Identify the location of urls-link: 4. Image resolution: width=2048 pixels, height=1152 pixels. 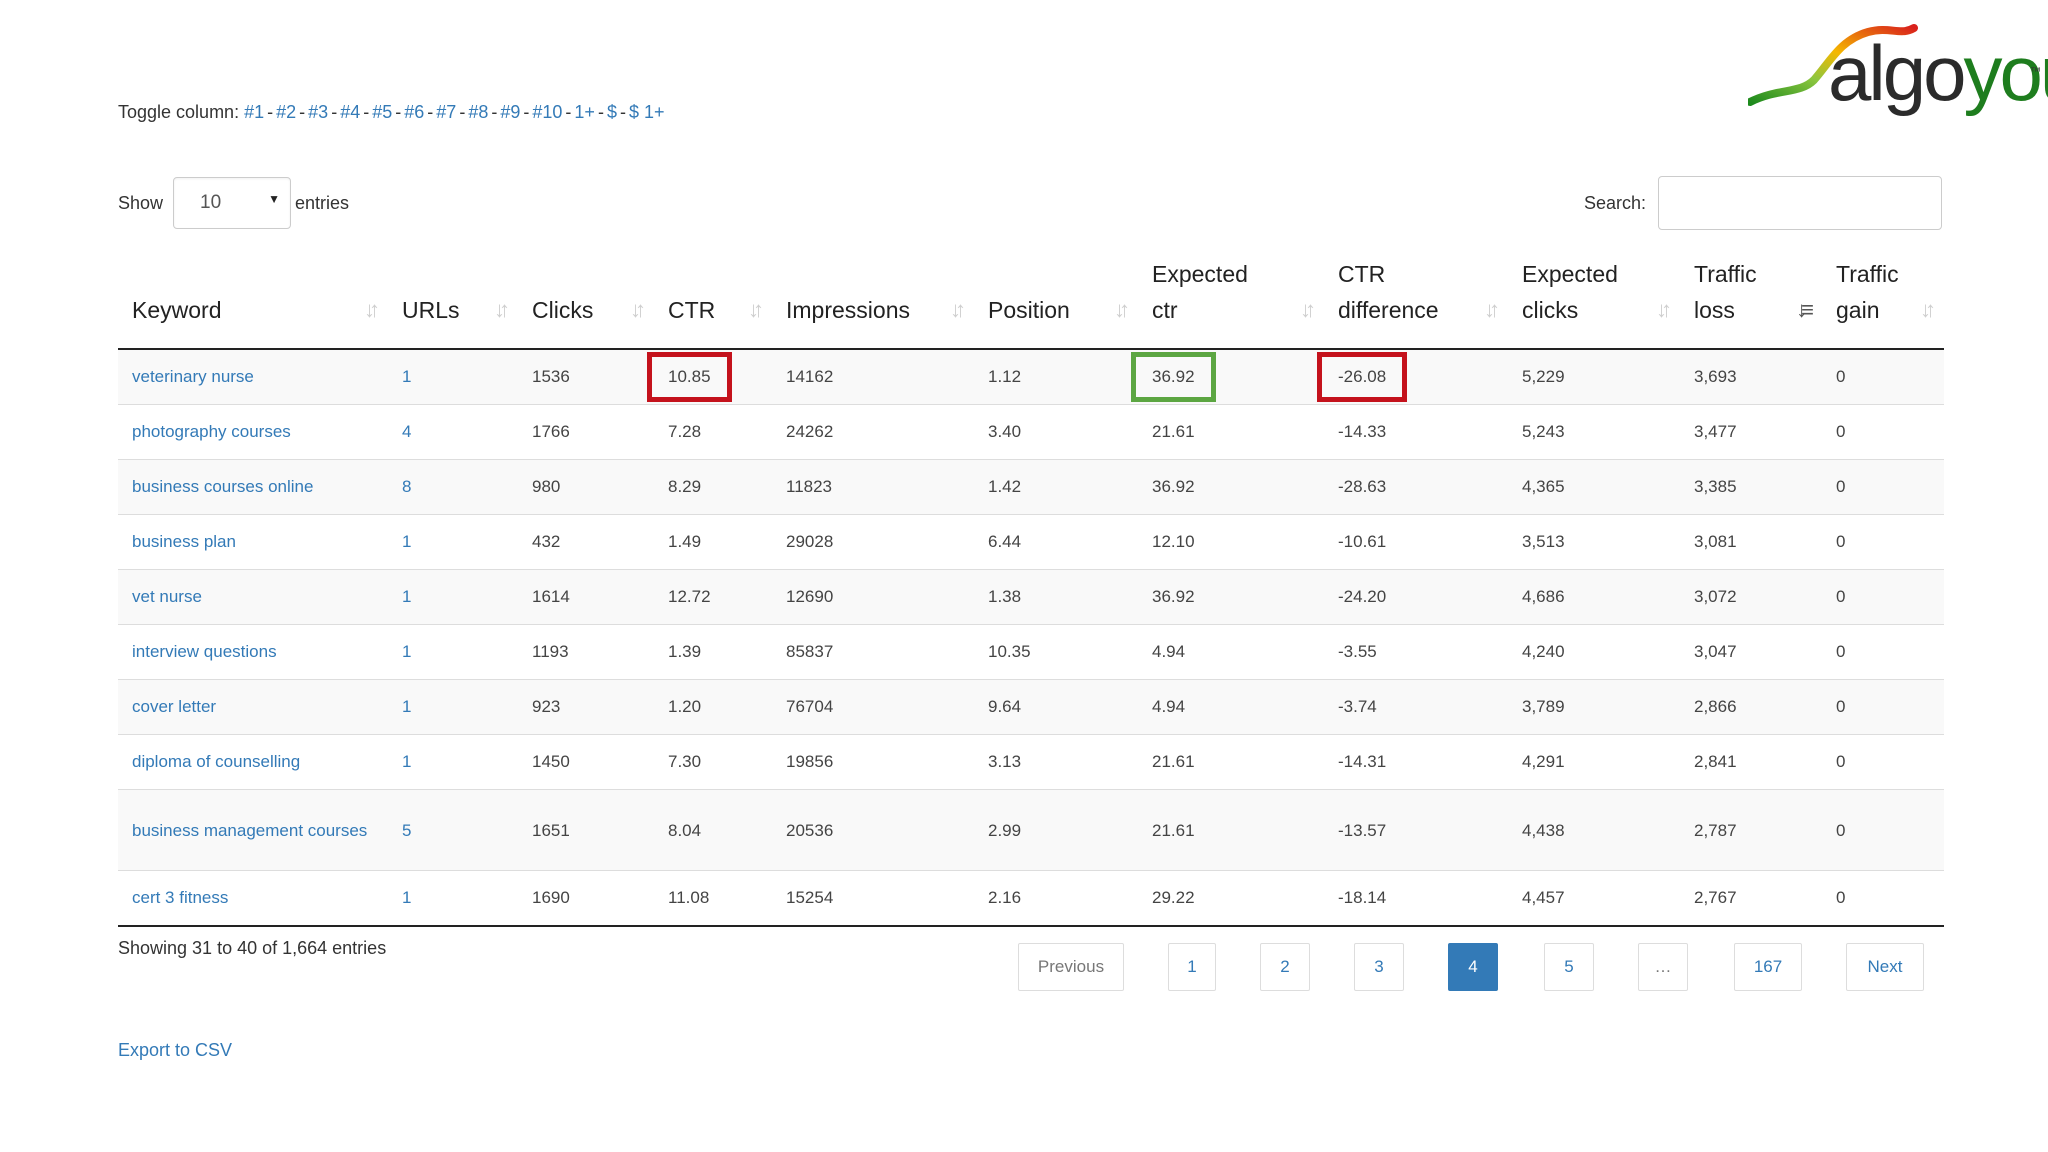
(407, 431).